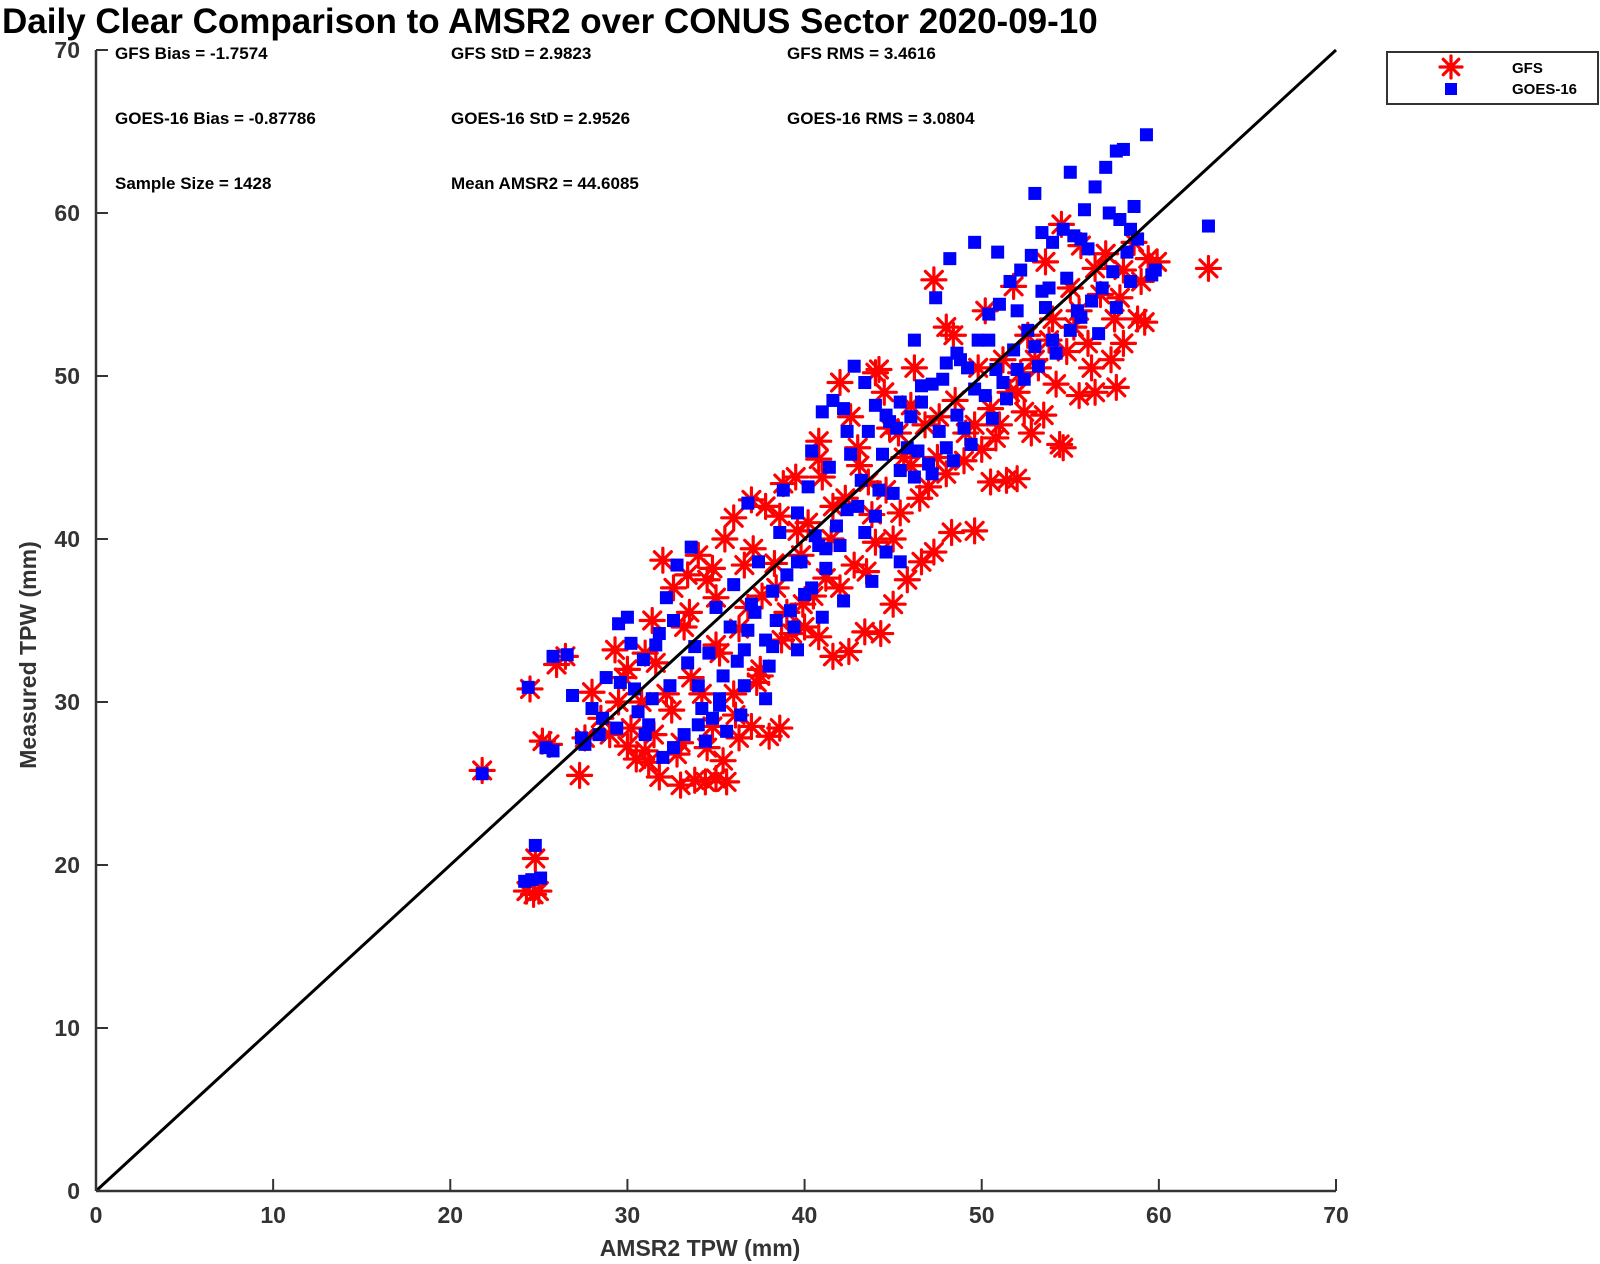  I want to click on legend-gfs-label: GFS, so click(1527, 68).